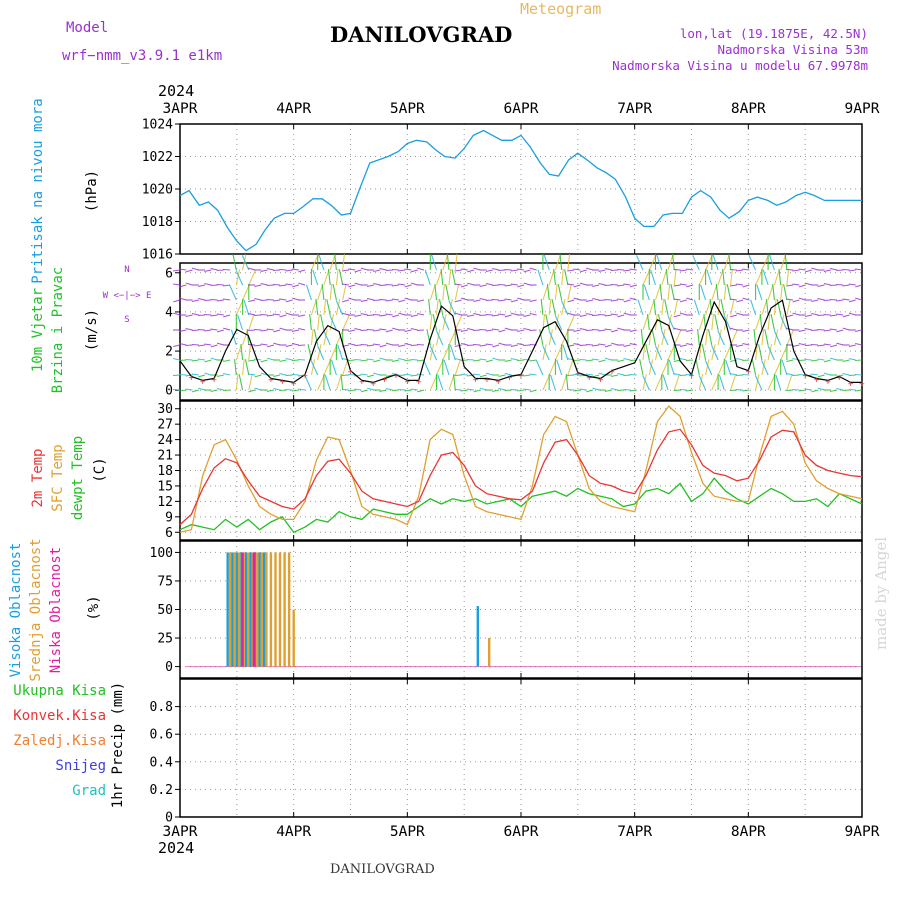  I want to click on temp2m-ylabel: 2m Temp, so click(38, 477).